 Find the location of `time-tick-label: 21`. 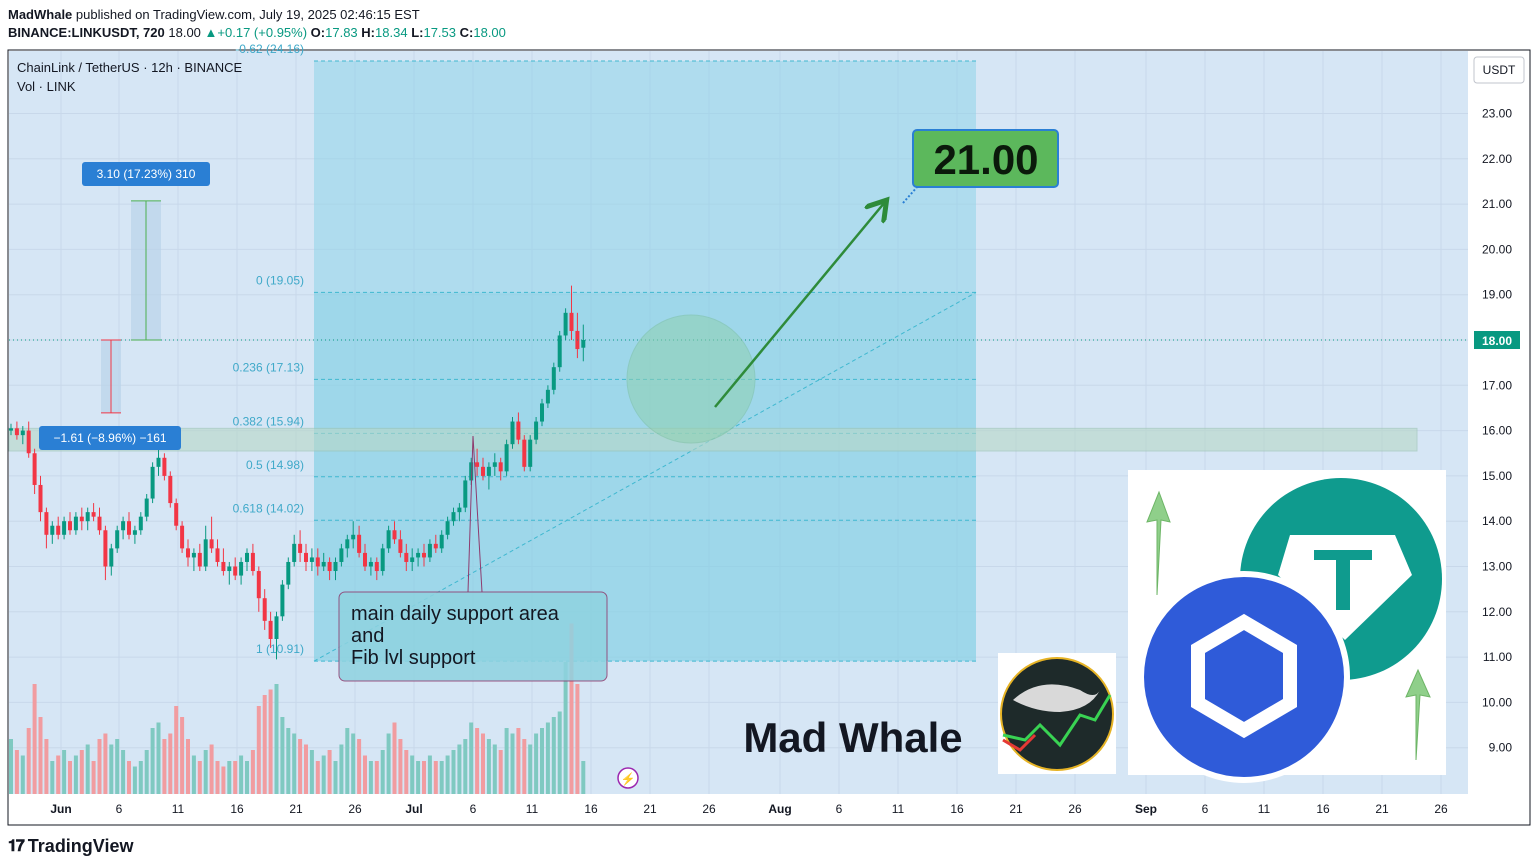

time-tick-label: 21 is located at coordinates (296, 809).